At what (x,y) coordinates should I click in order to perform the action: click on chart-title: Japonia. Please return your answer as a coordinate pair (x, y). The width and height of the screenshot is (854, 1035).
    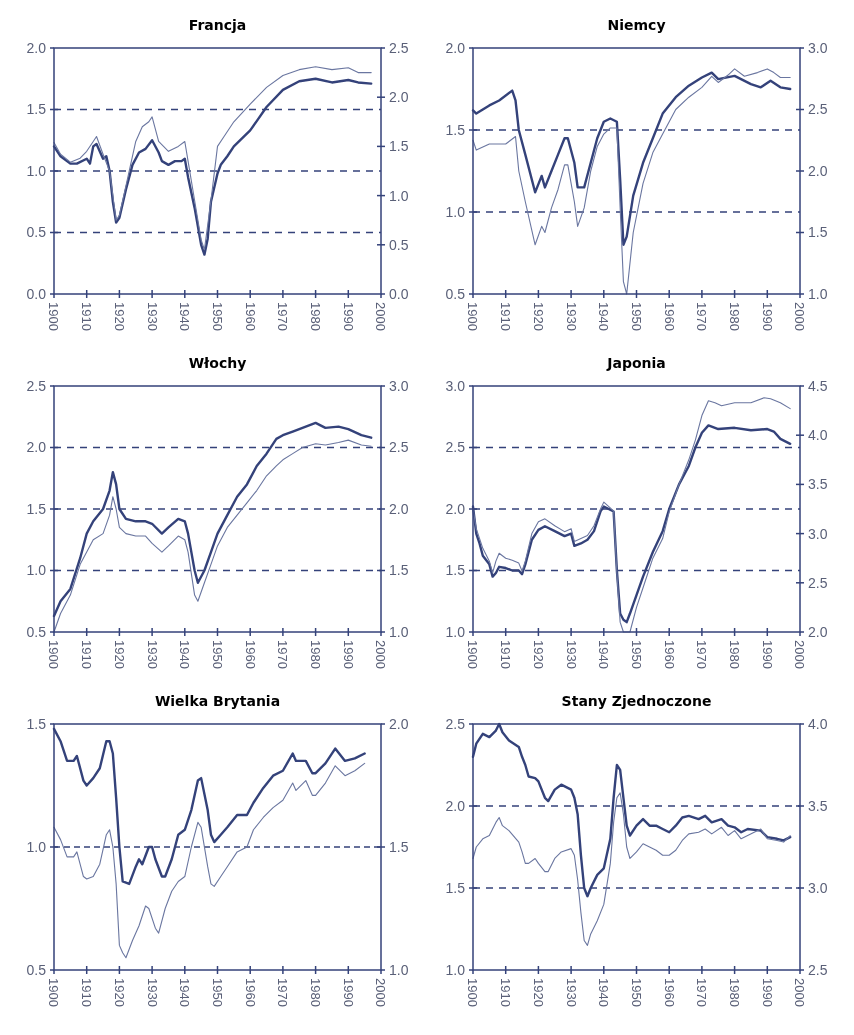
    Looking at the image, I should click on (636, 363).